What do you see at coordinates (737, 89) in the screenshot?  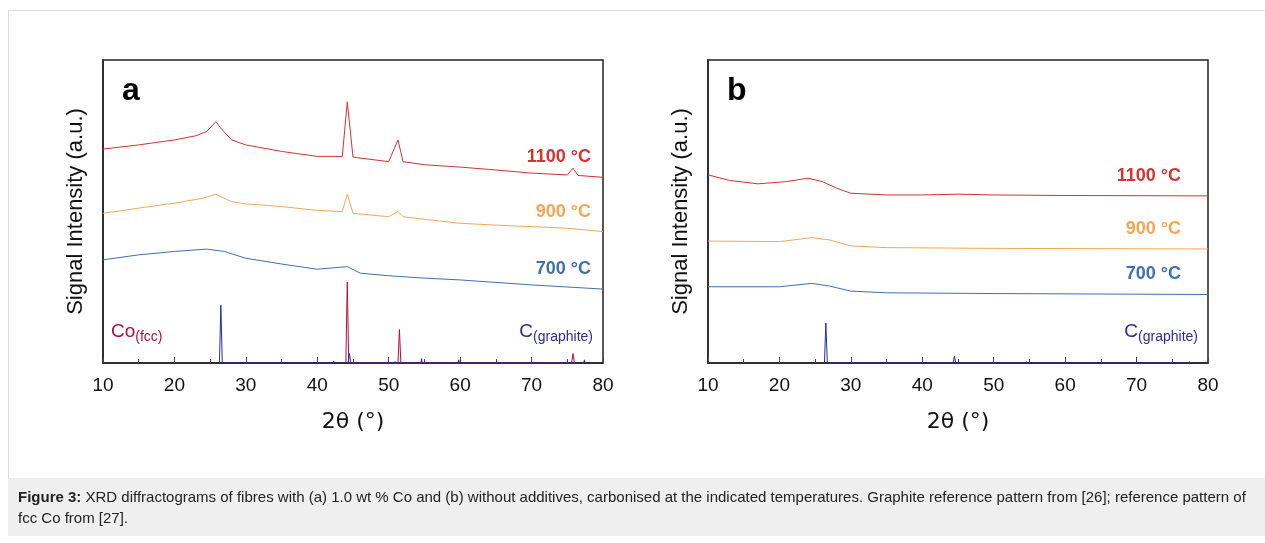 I see `chart-title: b` at bounding box center [737, 89].